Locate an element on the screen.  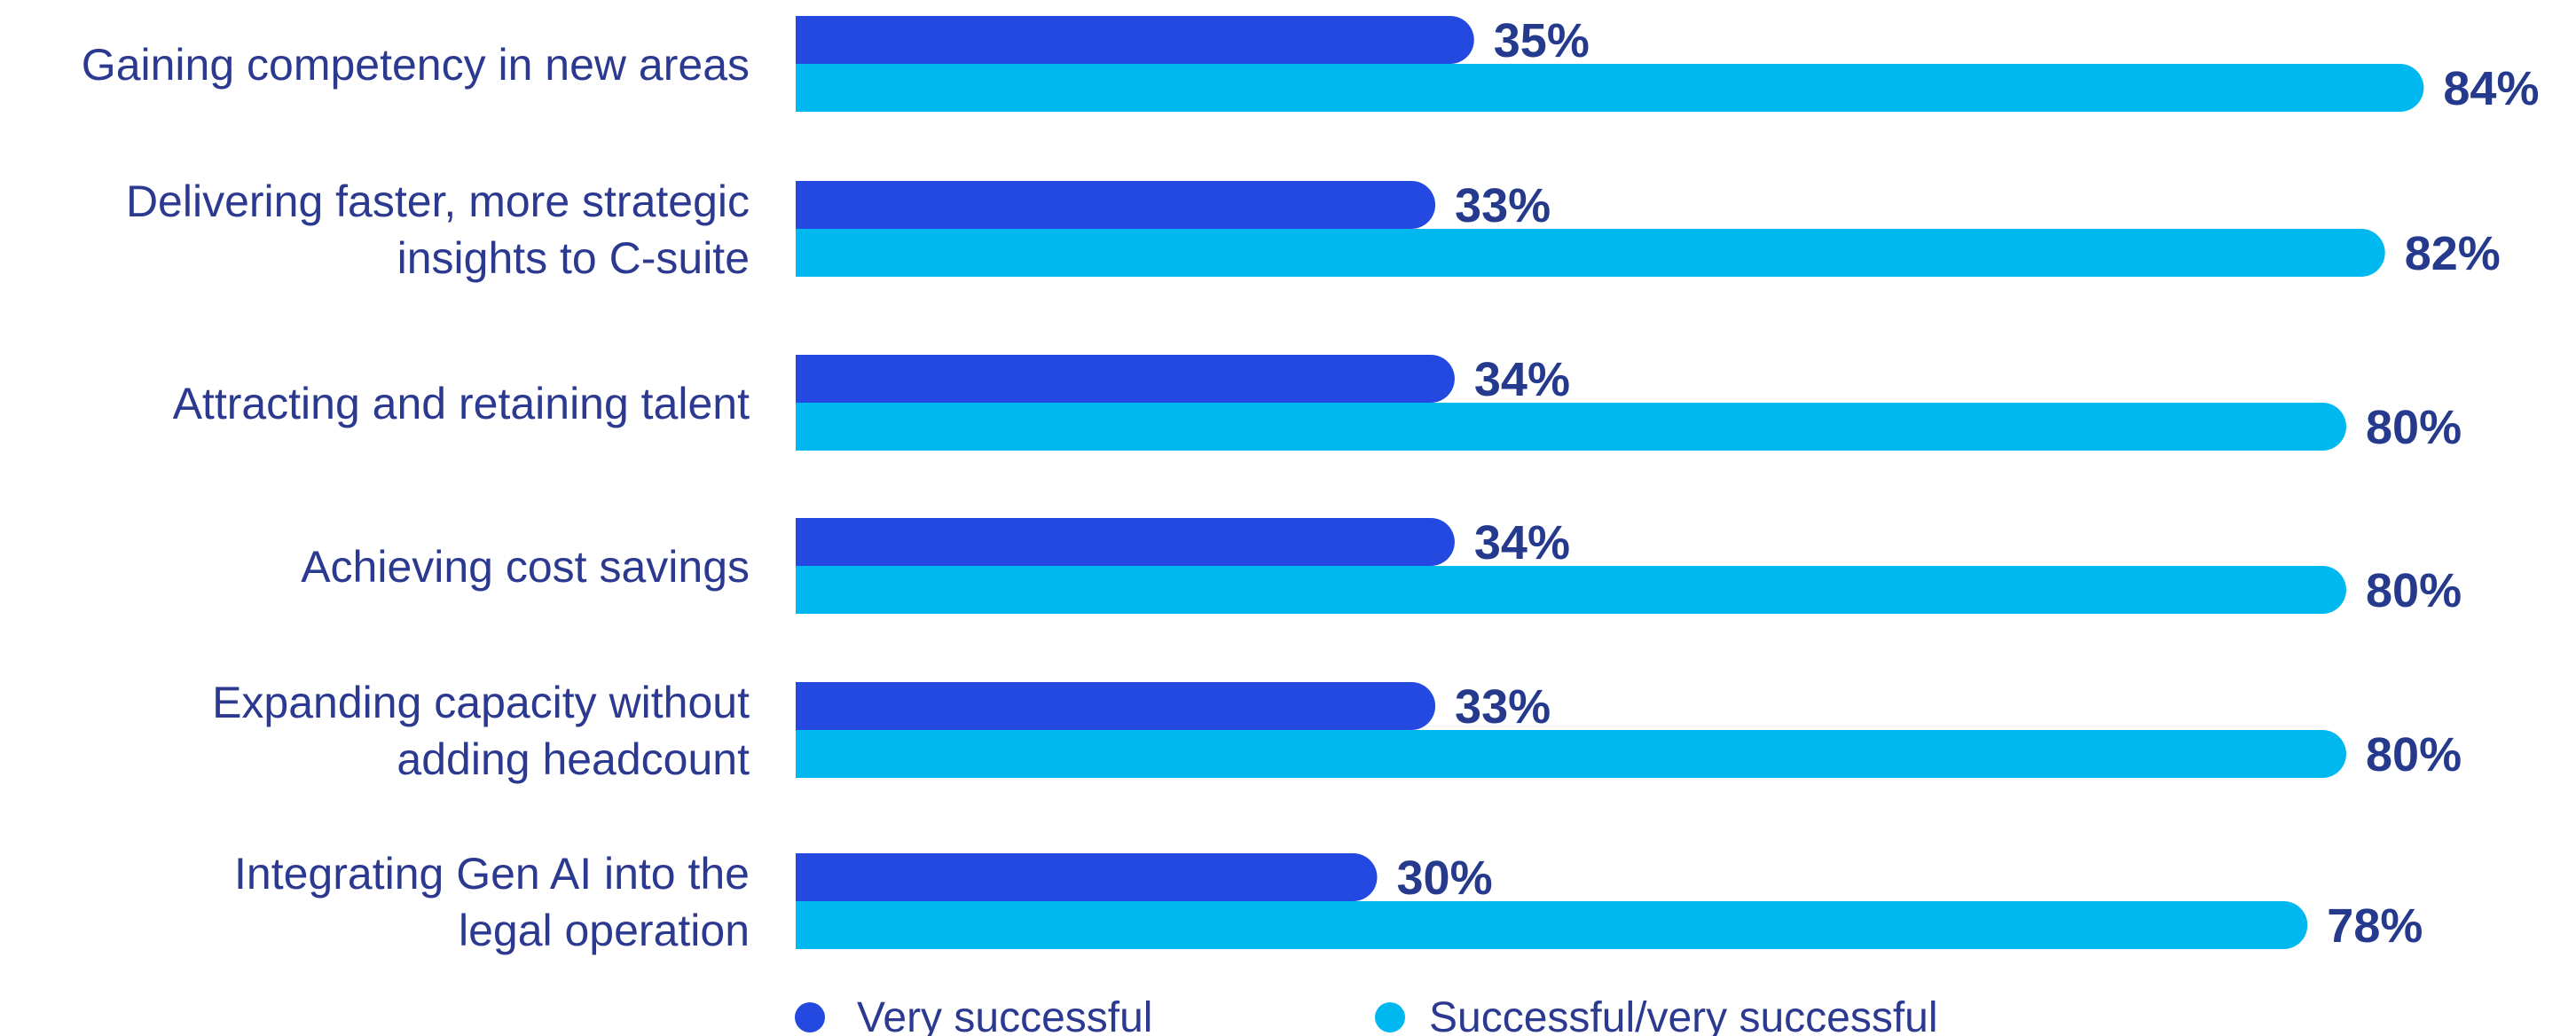
category-label-line: Expanding capacity without is located at coordinates (481, 702).